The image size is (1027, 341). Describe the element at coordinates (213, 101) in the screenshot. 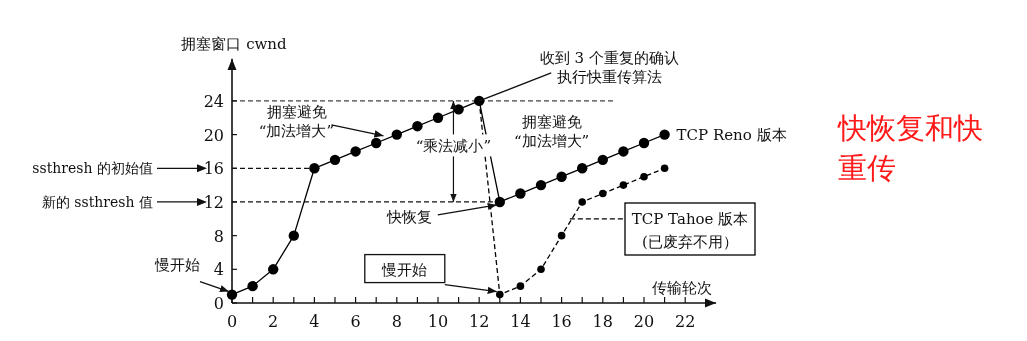

I see `y-tick-label: 24` at that location.